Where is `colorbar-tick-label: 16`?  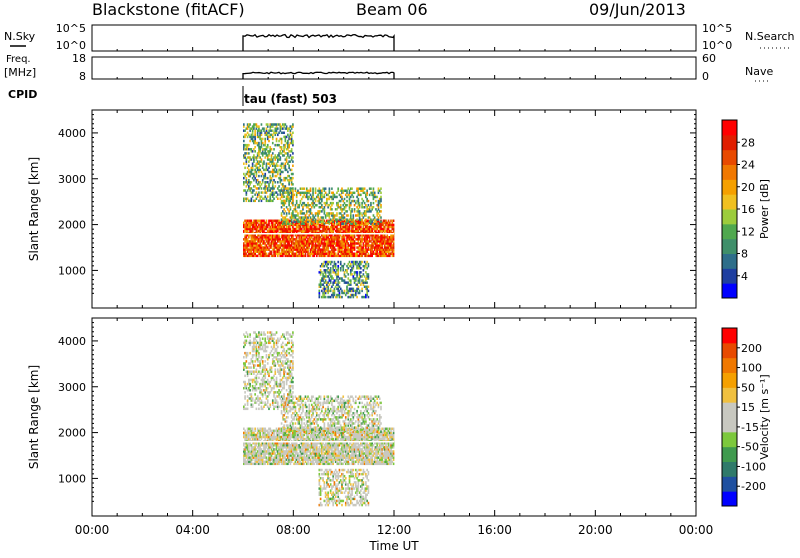
colorbar-tick-label: 16 is located at coordinates (748, 209).